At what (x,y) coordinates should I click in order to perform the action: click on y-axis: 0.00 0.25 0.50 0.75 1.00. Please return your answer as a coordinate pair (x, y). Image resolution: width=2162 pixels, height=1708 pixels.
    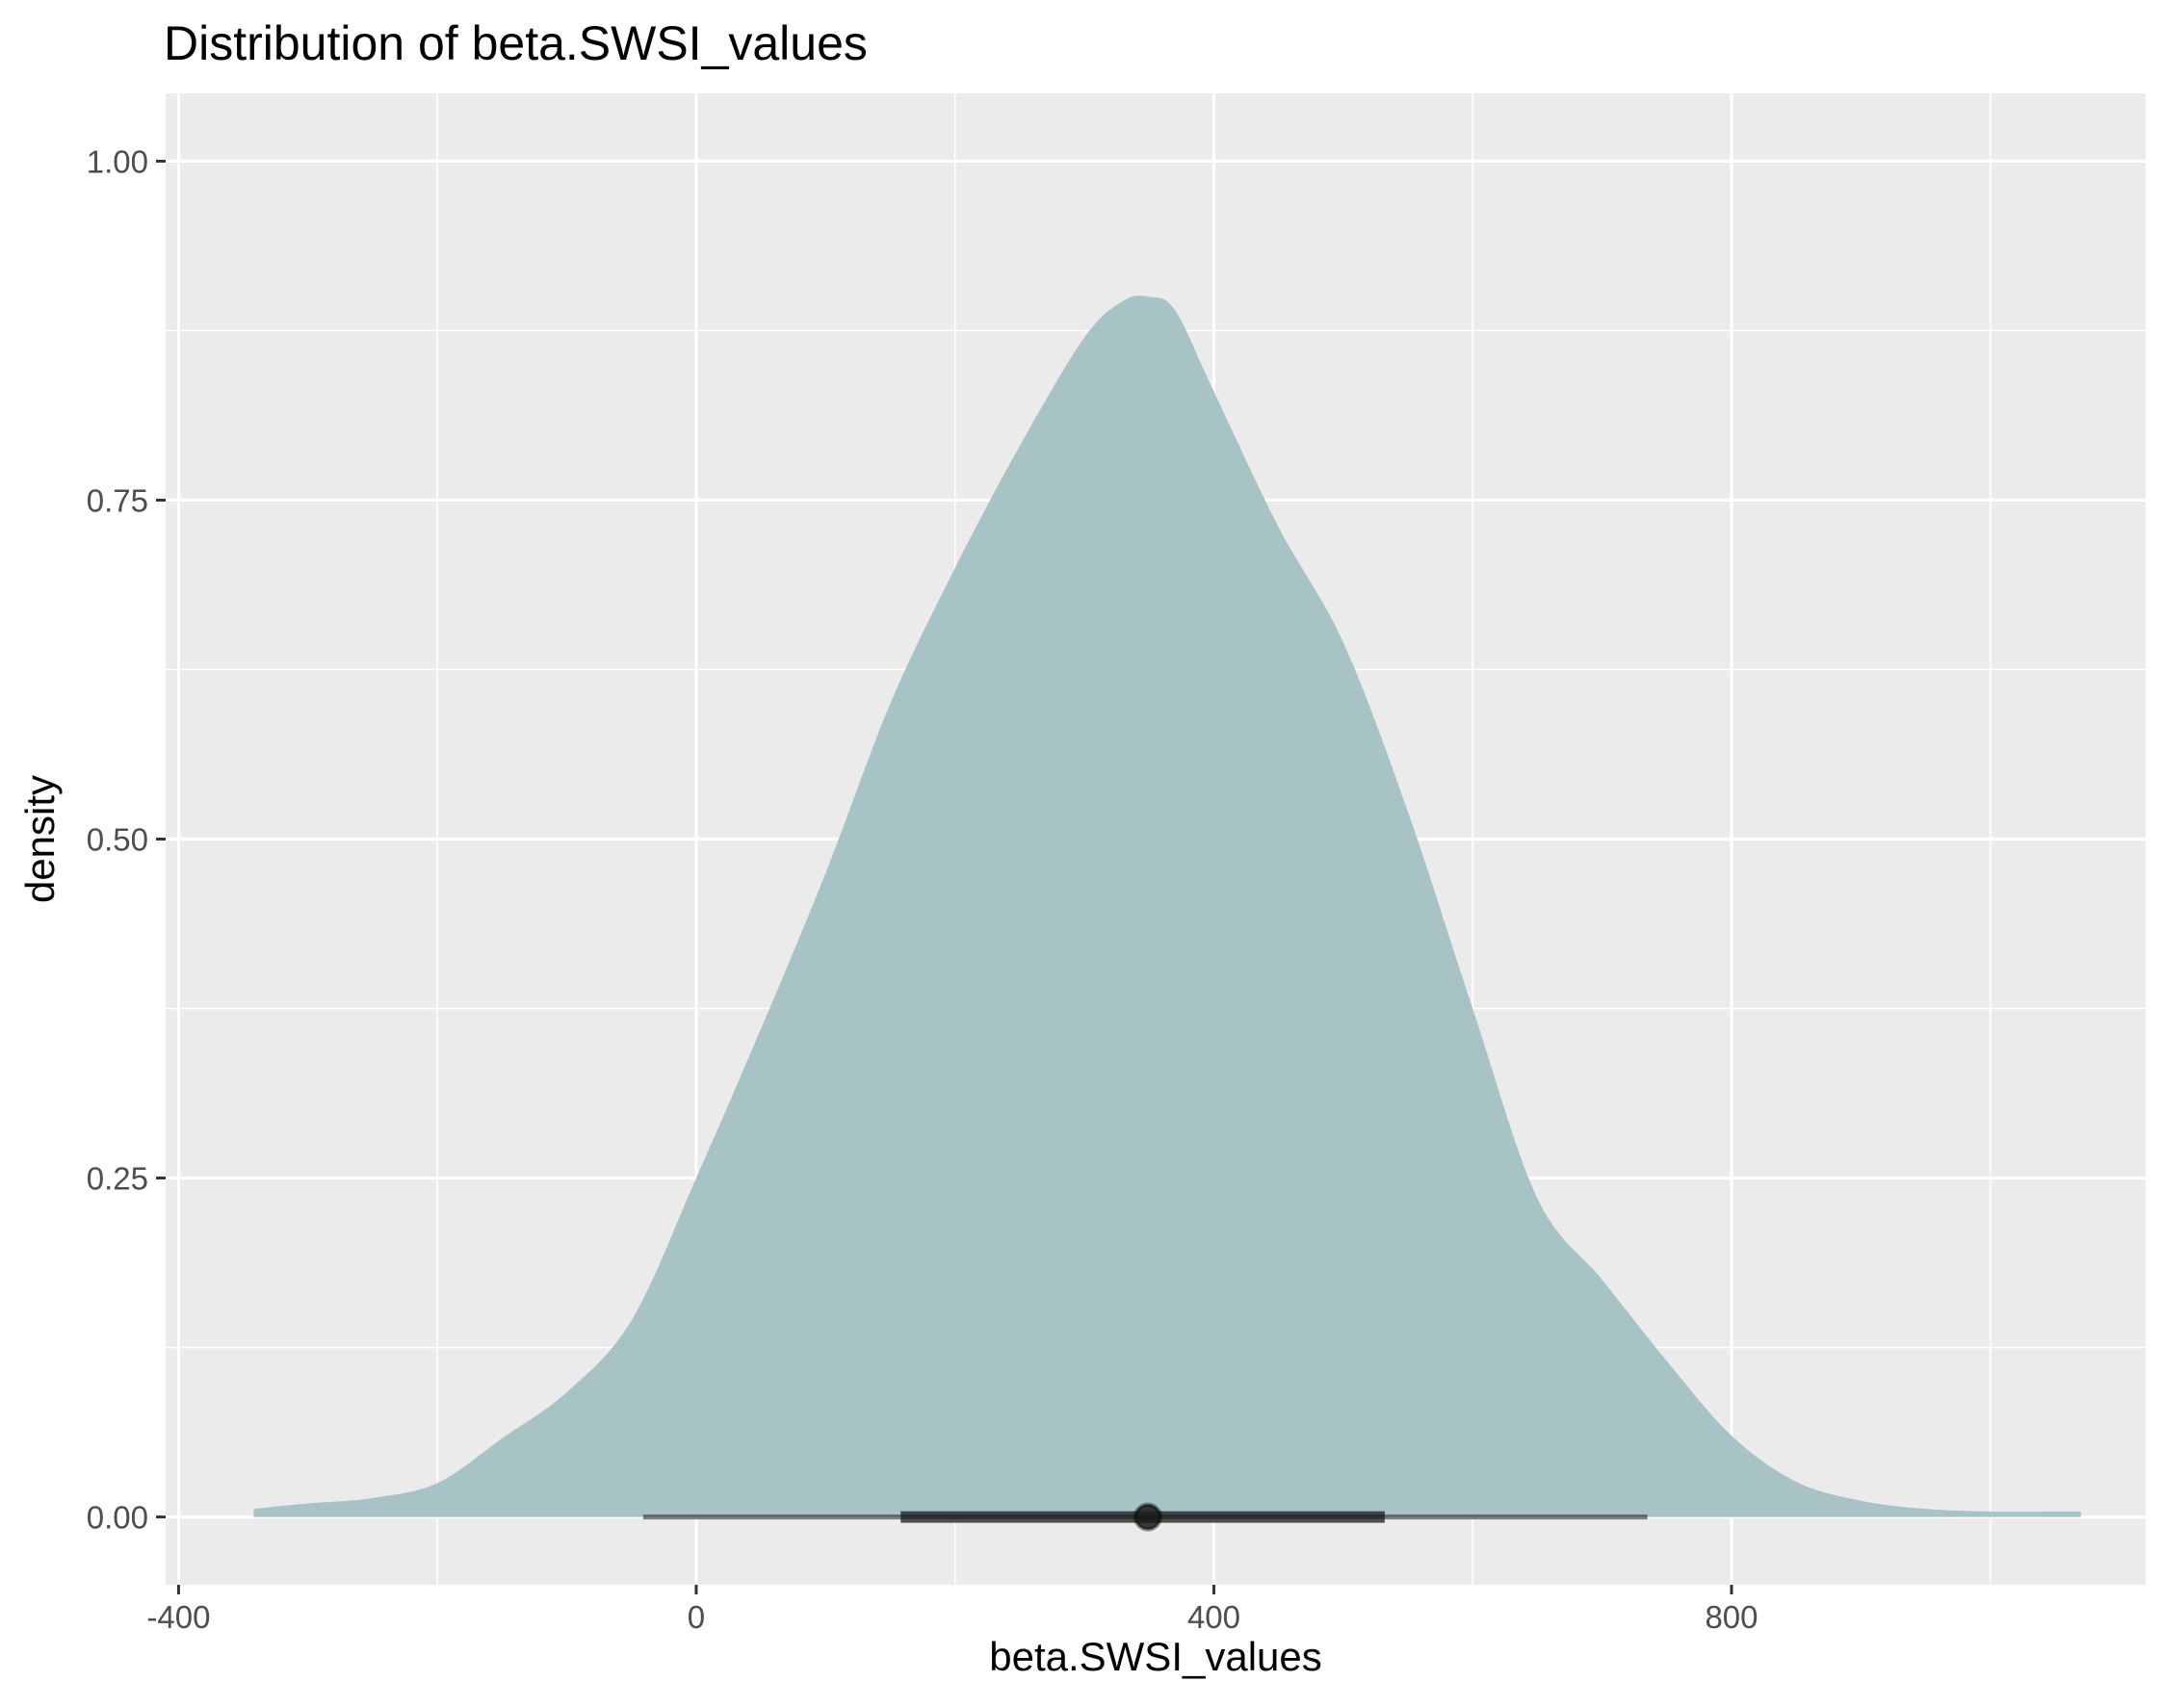
    Looking at the image, I should click on (127, 839).